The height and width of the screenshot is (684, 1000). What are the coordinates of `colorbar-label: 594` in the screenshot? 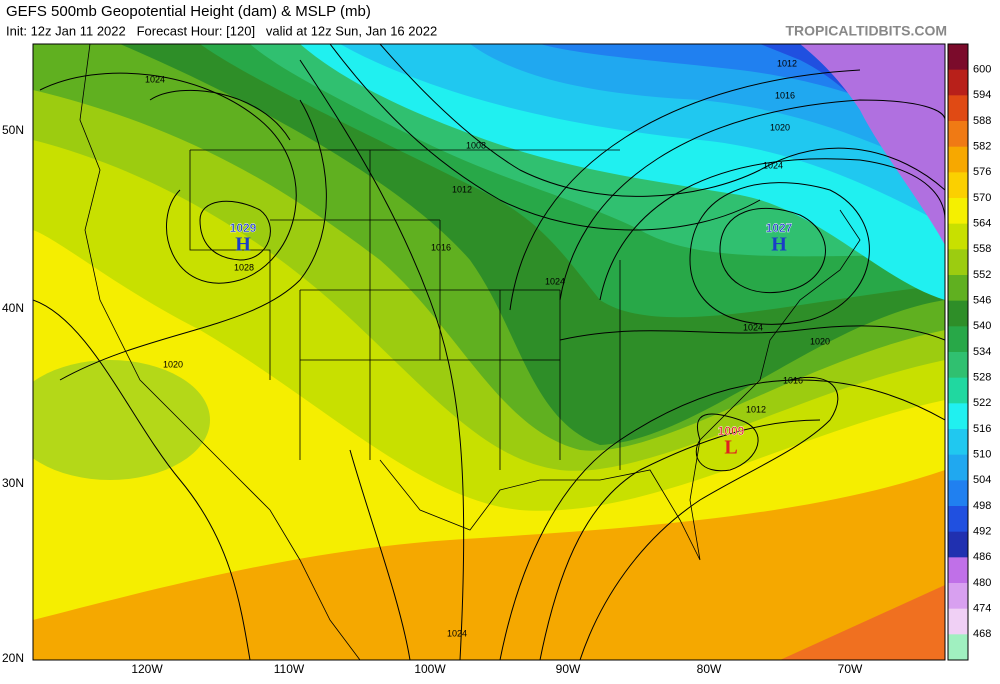 It's located at (982, 95).